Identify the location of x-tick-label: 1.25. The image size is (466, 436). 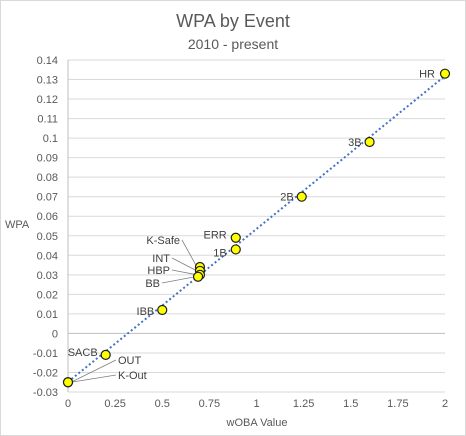
(303, 404).